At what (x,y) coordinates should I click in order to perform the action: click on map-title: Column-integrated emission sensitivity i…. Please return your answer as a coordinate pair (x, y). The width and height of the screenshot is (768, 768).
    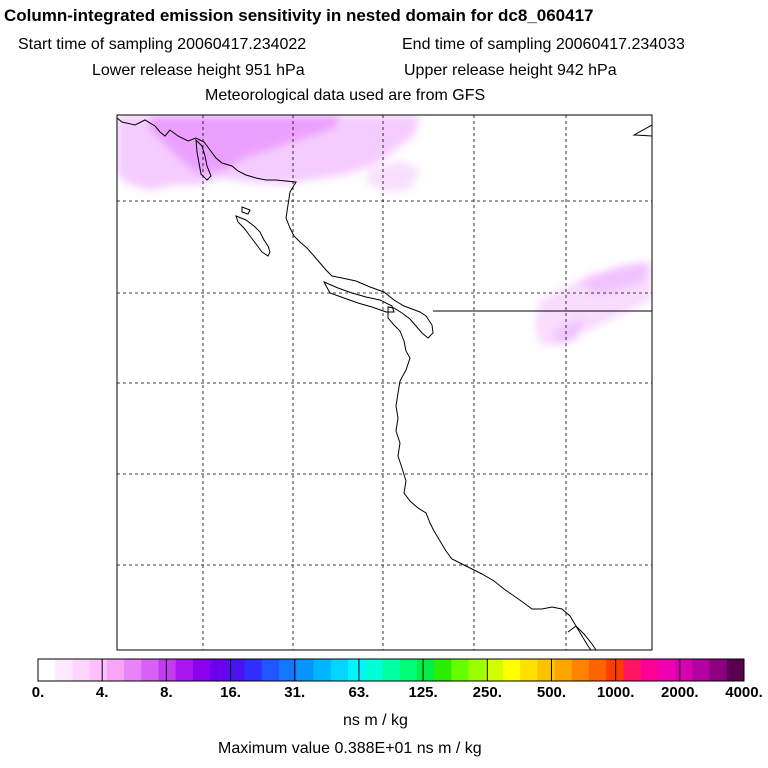
    Looking at the image, I should click on (299, 15).